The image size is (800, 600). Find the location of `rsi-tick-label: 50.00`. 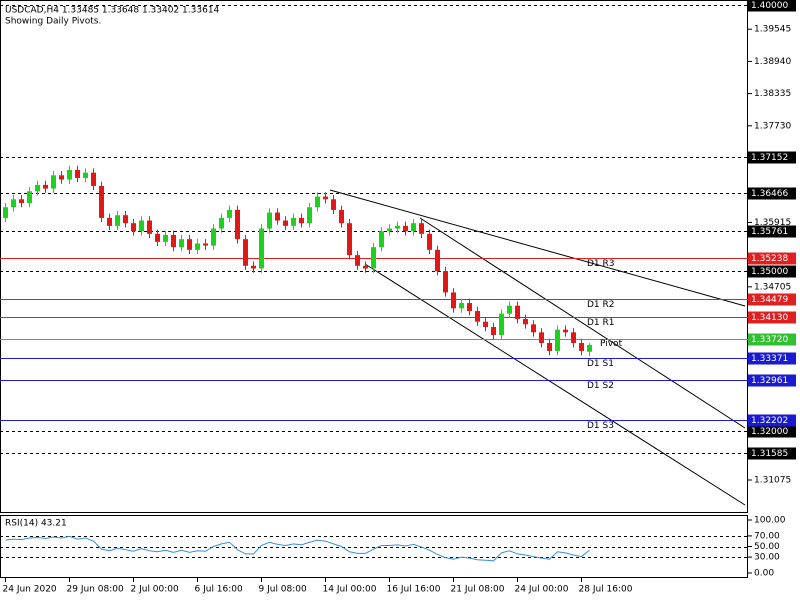

rsi-tick-label: 50.00 is located at coordinates (767, 547).